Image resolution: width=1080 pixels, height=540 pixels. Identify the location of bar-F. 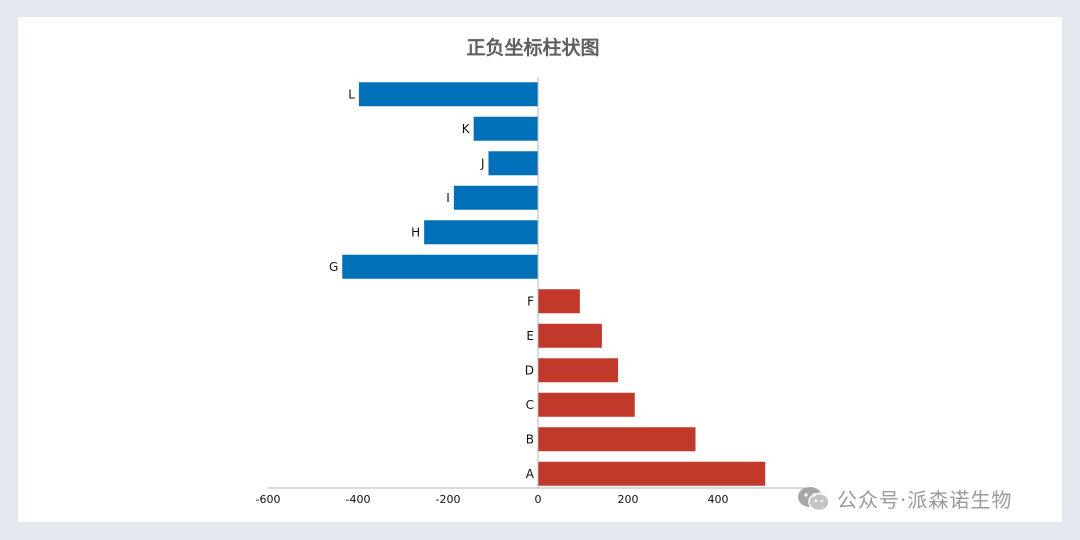
(559, 301).